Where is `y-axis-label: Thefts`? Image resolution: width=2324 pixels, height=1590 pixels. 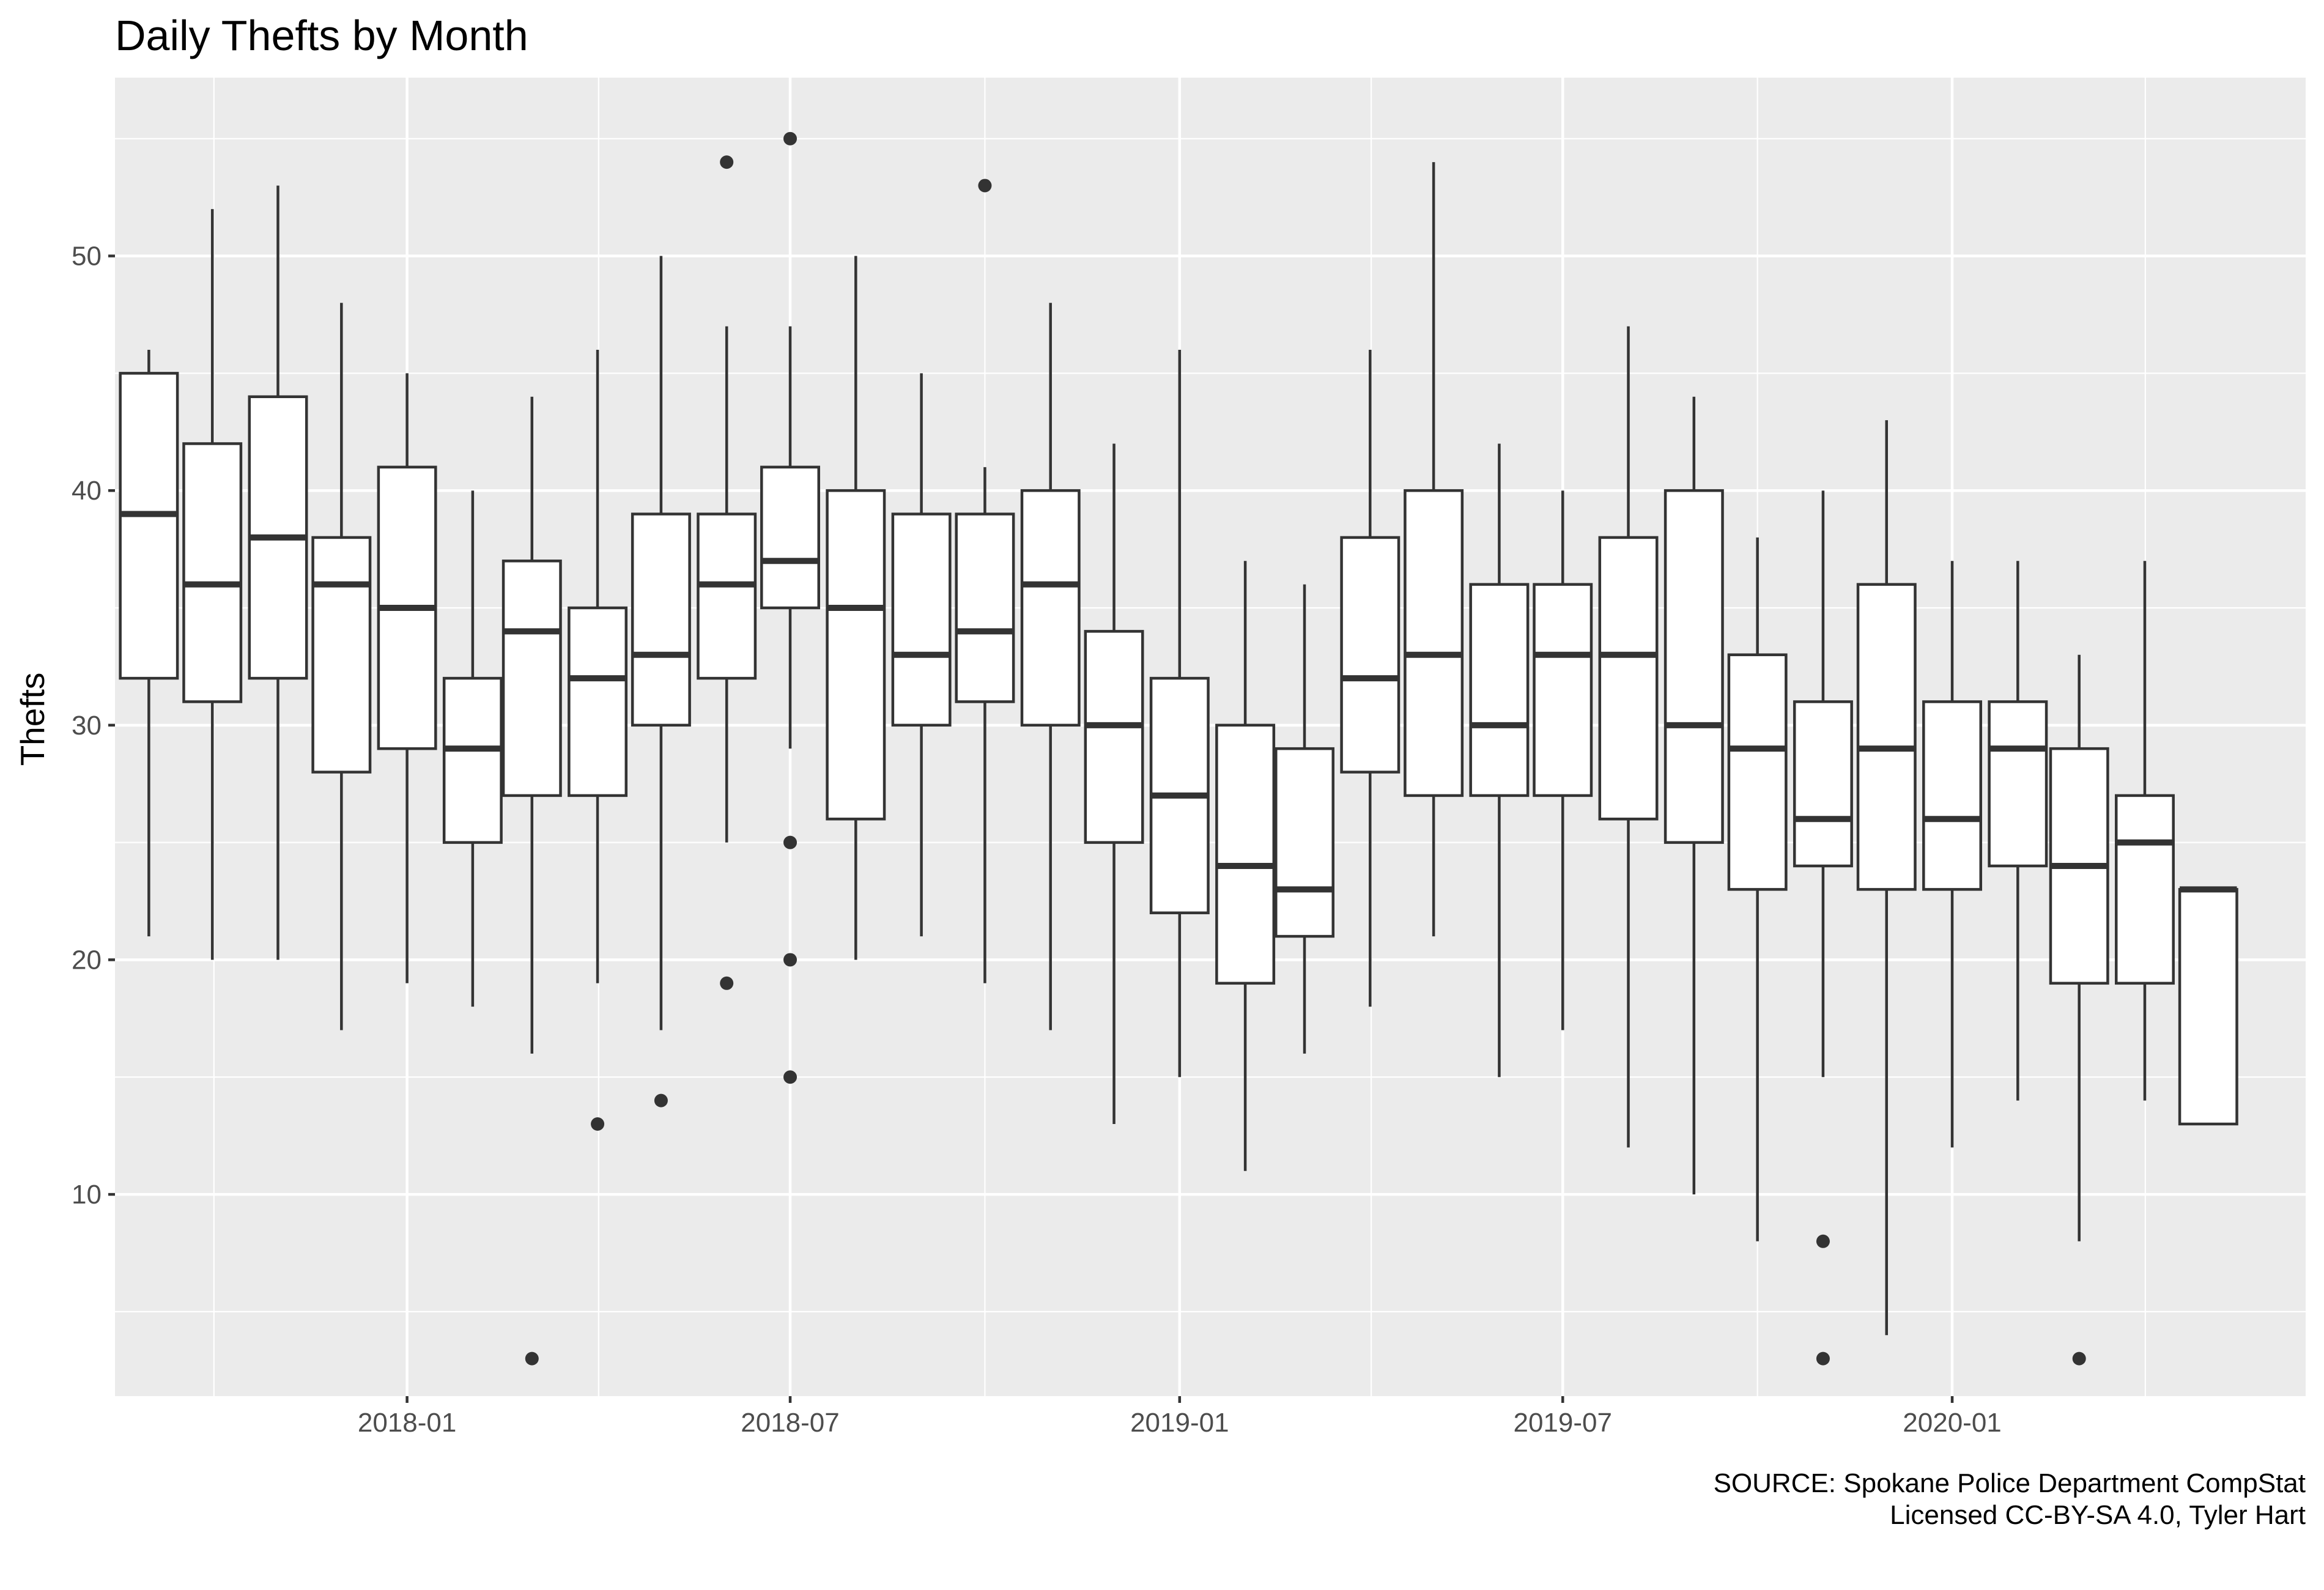 y-axis-label: Thefts is located at coordinates (32, 720).